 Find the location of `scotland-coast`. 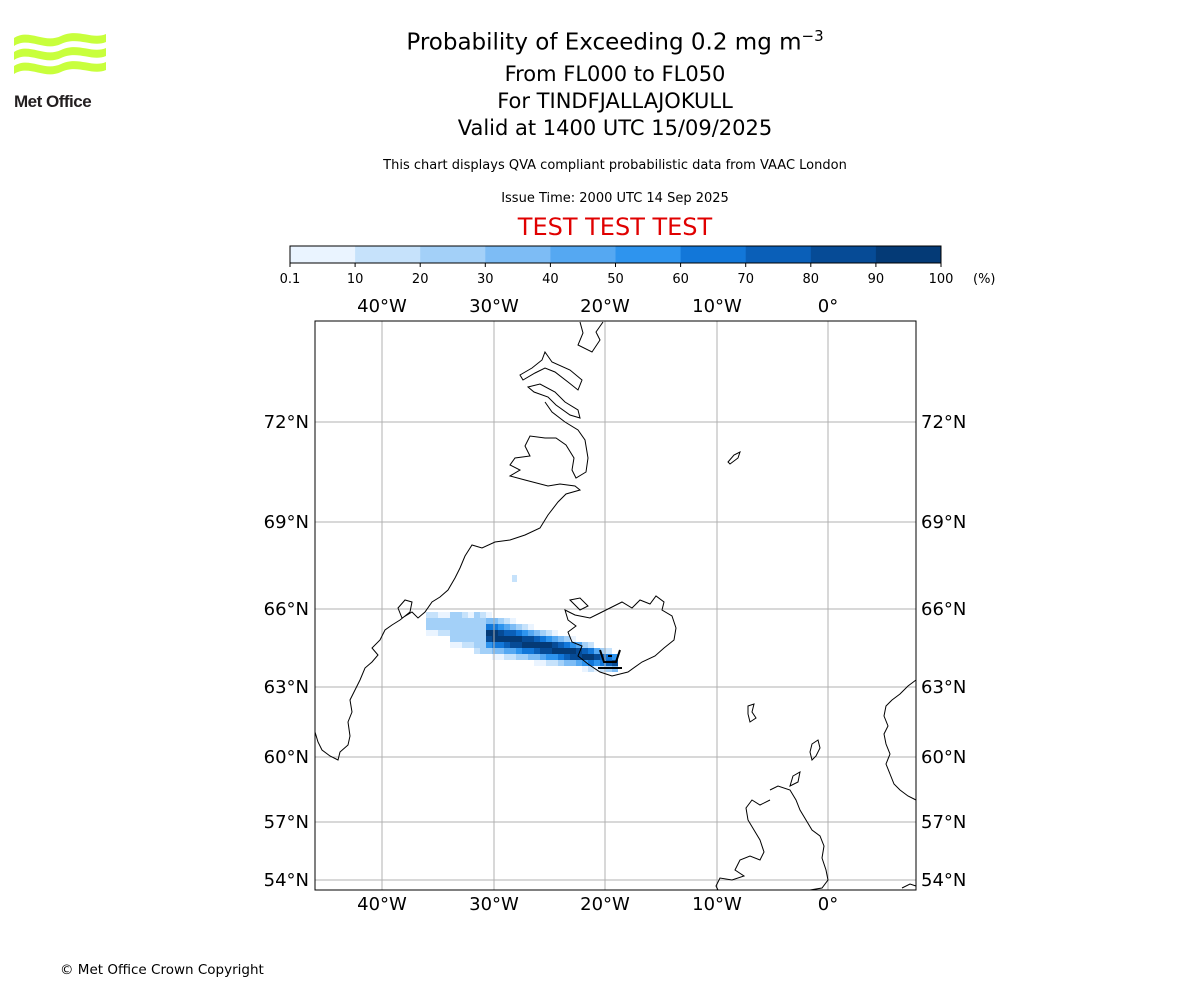

scotland-coast is located at coordinates (772, 831).